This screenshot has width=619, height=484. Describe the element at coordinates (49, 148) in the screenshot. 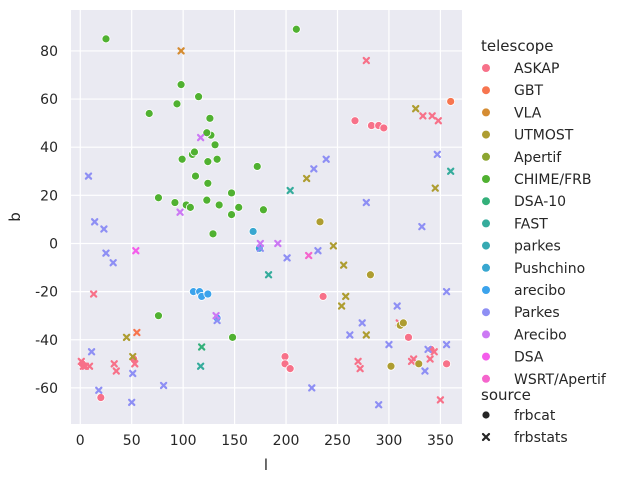

I see `y-tick-label: 40` at that location.